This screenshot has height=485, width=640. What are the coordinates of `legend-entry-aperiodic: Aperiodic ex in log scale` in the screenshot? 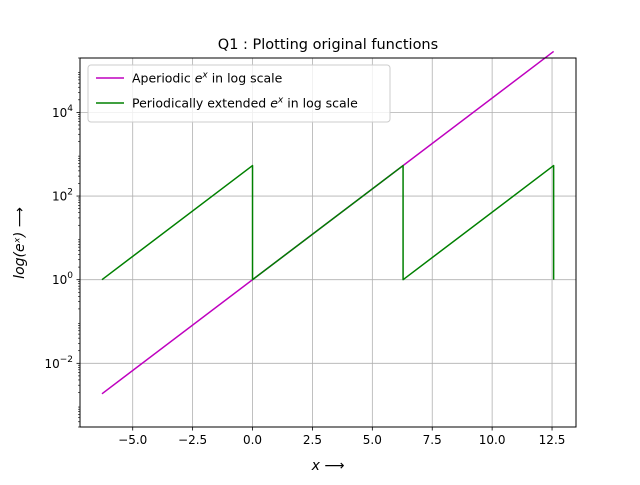 It's located at (207, 78).